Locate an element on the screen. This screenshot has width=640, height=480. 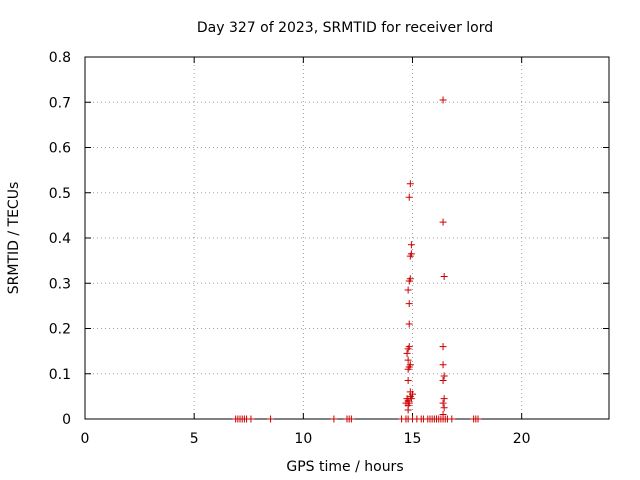
y-tick-label: 0.7 is located at coordinates (60, 103).